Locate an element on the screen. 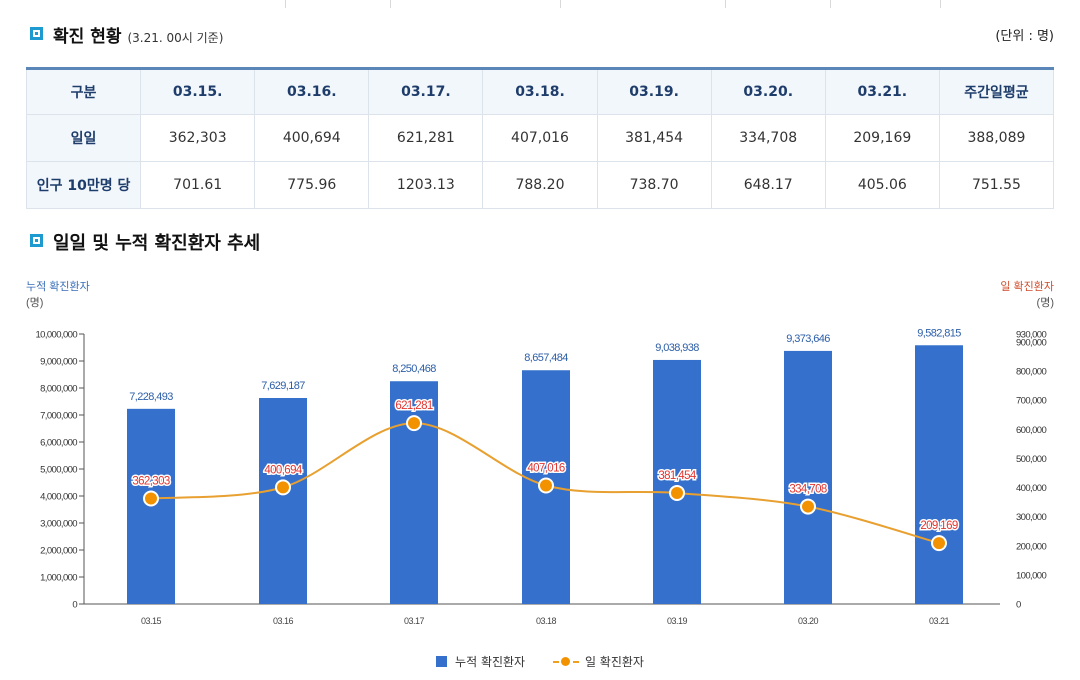  table-cell: 1203.13 is located at coordinates (426, 185).